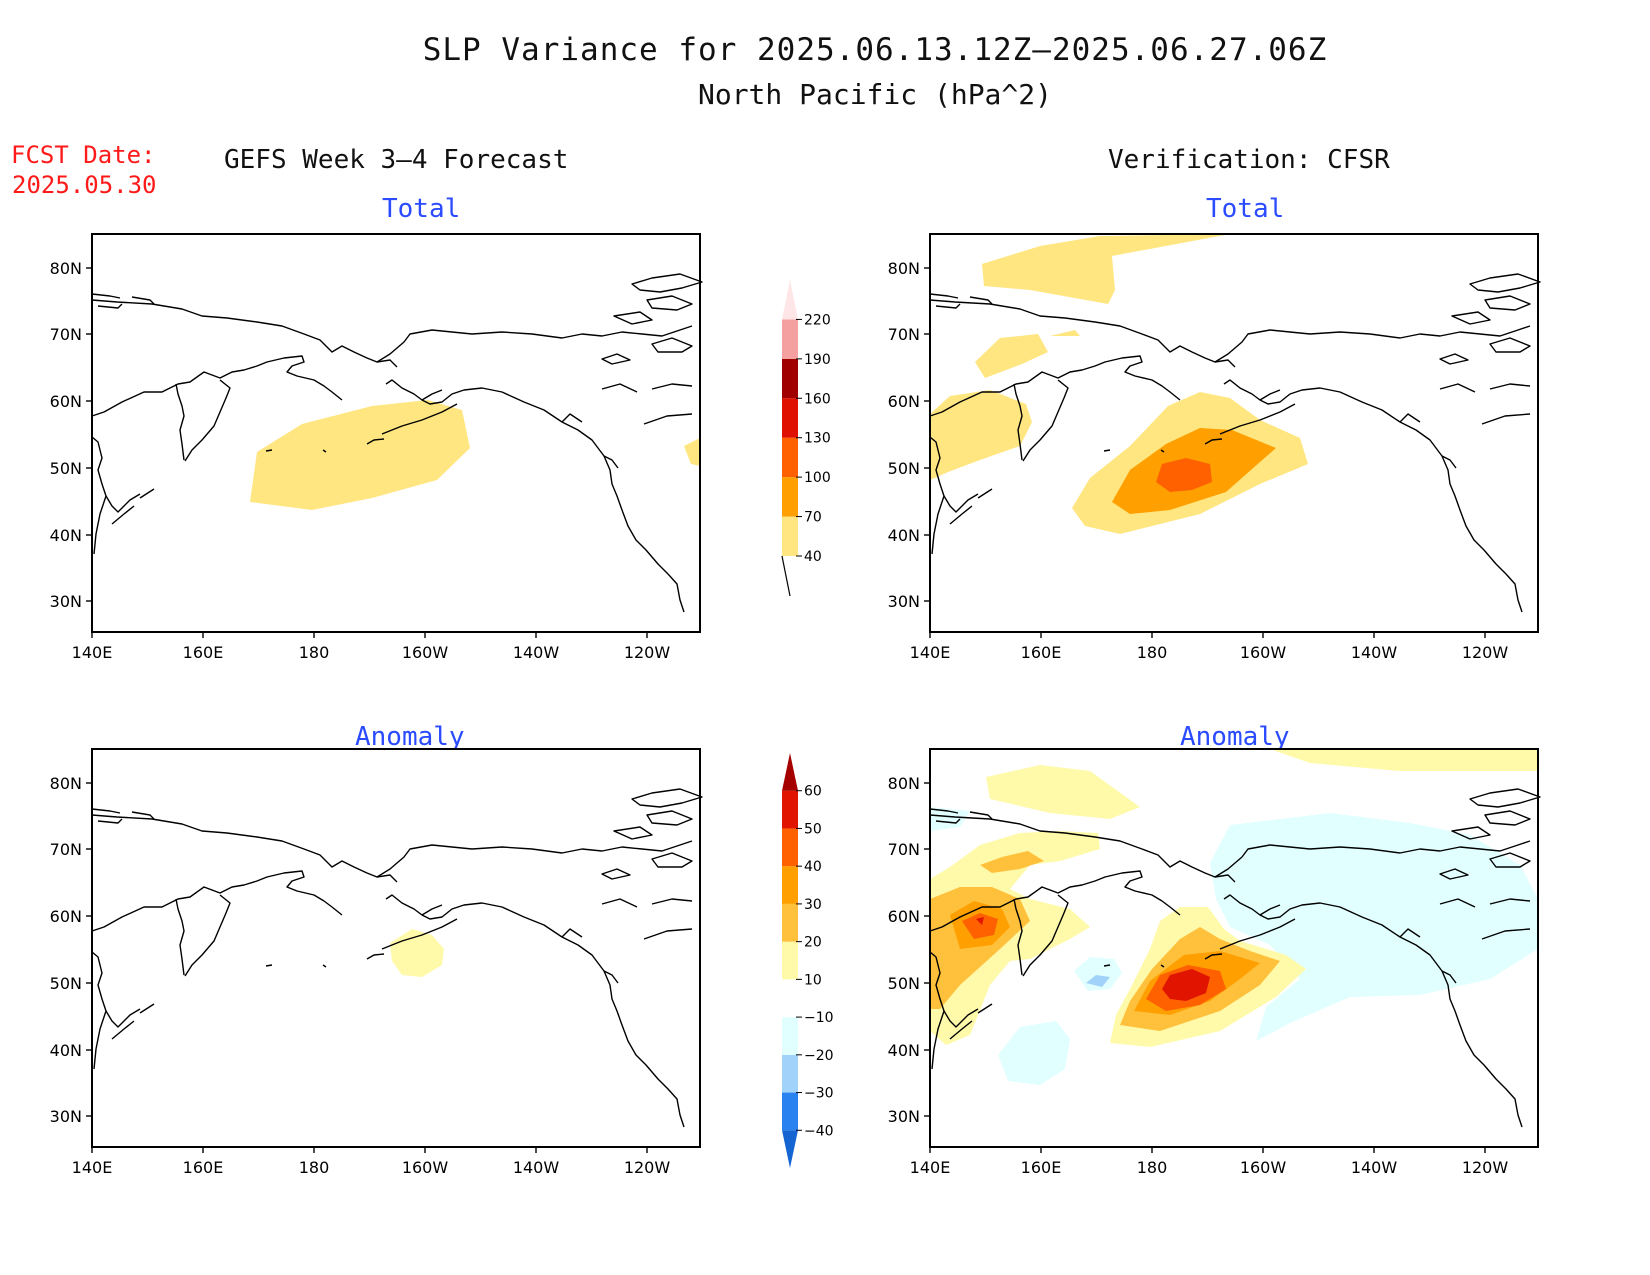 This screenshot has height=1275, width=1650. What do you see at coordinates (813, 829) in the screenshot?
I see `anomaly-colorbar-label: 50` at bounding box center [813, 829].